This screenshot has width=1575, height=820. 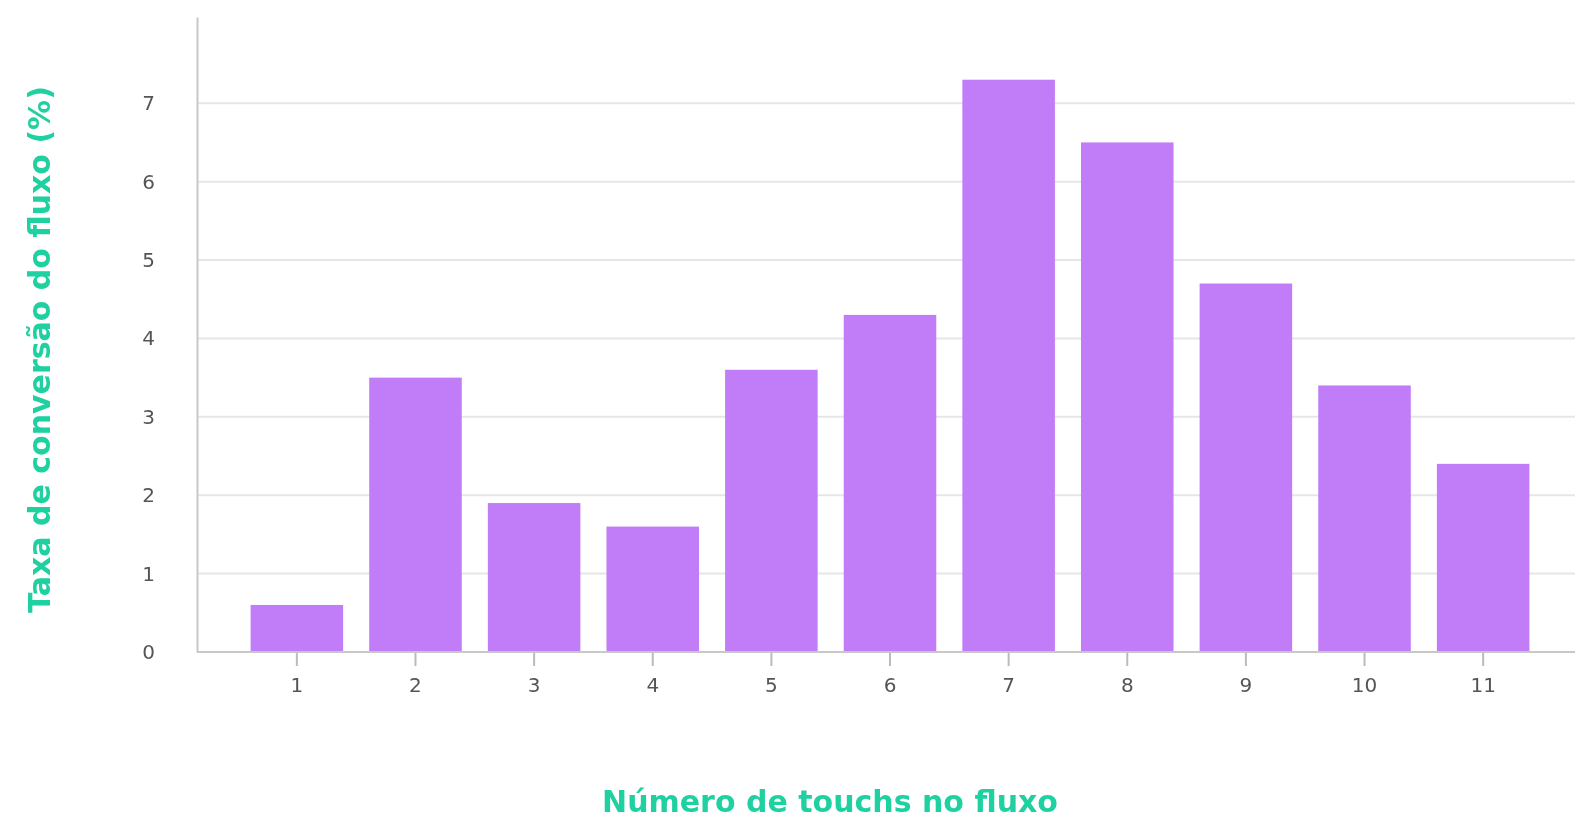 I want to click on x-axis-title: Número de touchs no fluxo, so click(x=830, y=801).